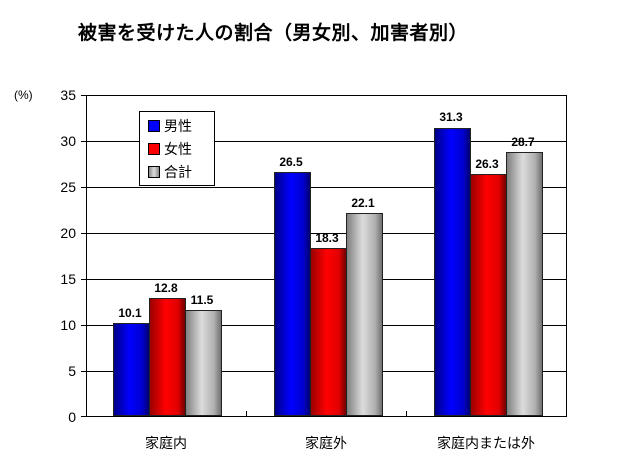 This screenshot has height=467, width=620. What do you see at coordinates (291, 162) in the screenshot?
I see `value-label: 26.5` at bounding box center [291, 162].